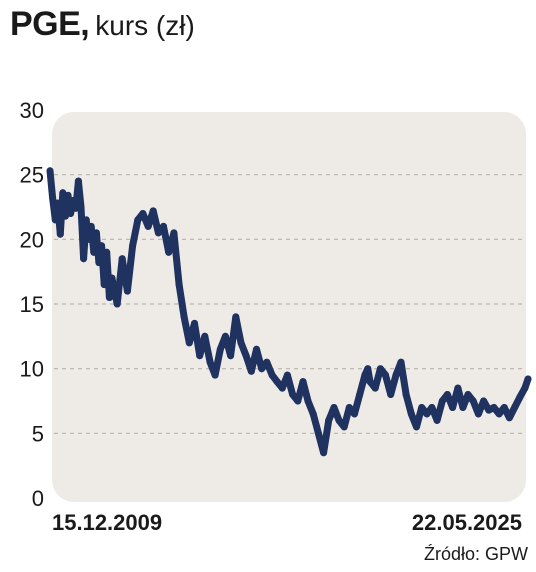 The height and width of the screenshot is (572, 536). I want to click on y-tick-label: 15, so click(32, 304).